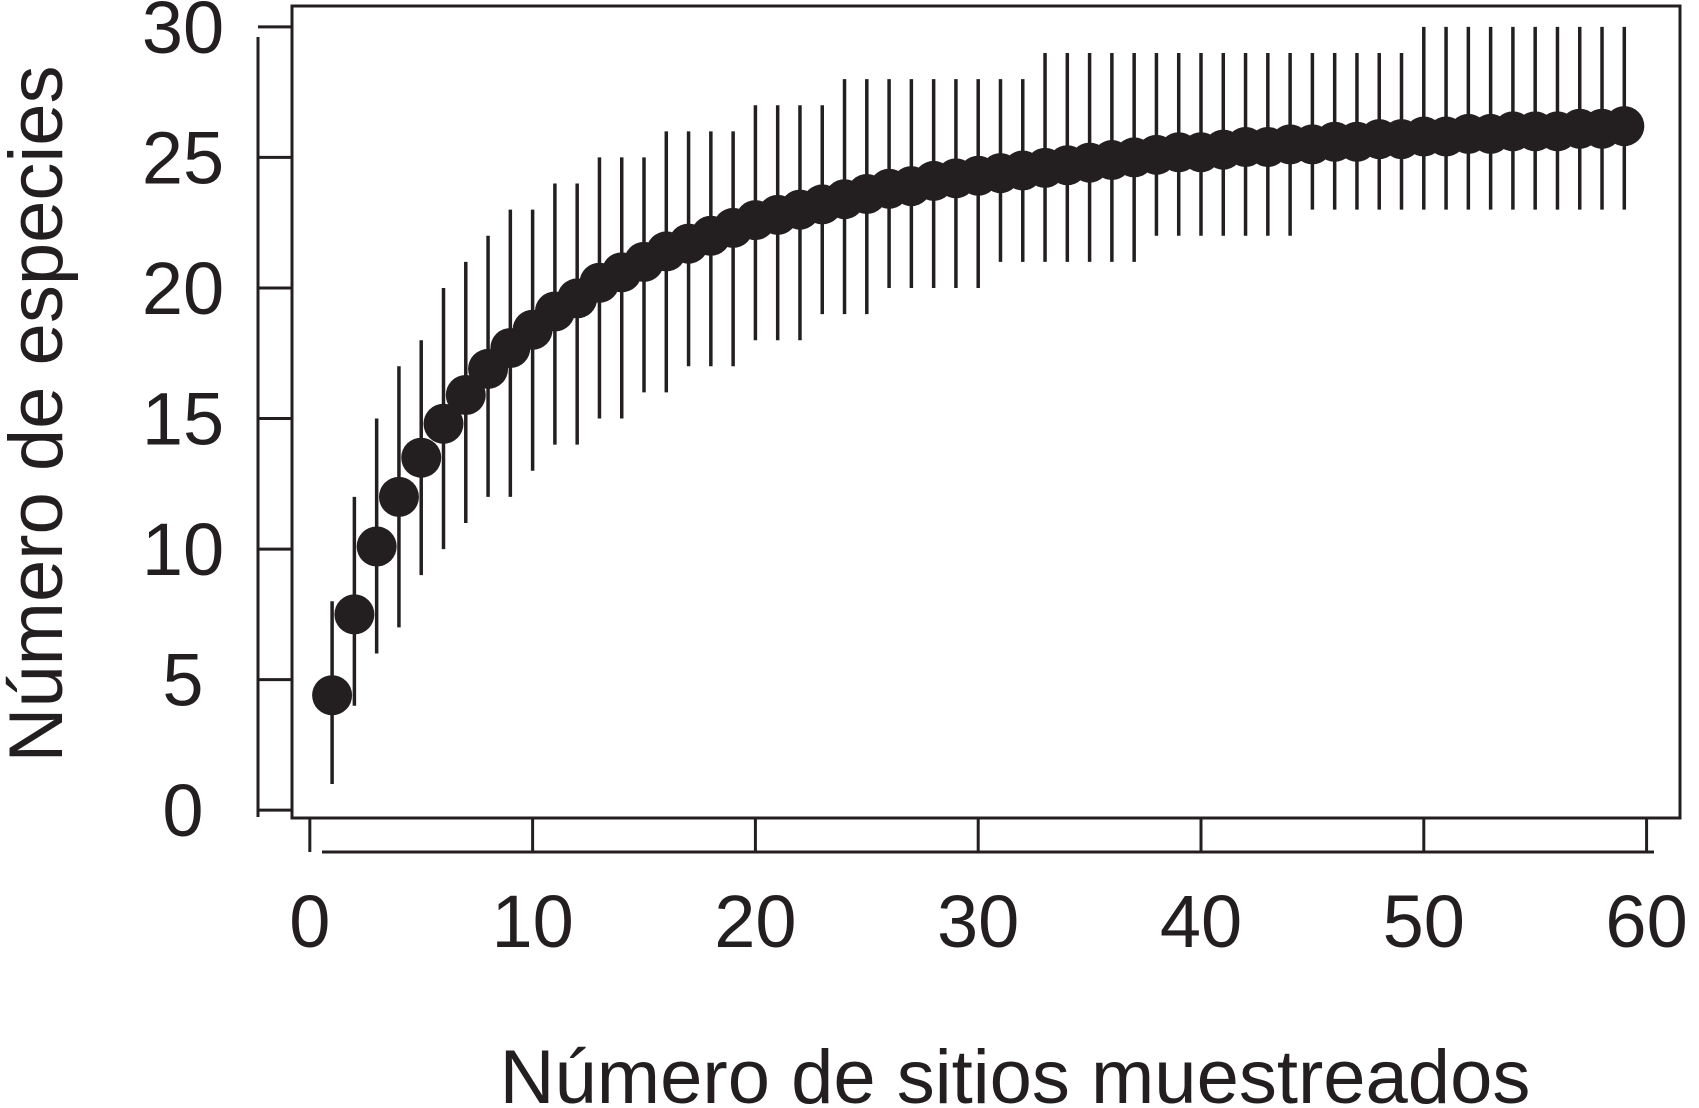  What do you see at coordinates (183, 288) in the screenshot?
I see `y-tick-label: 20` at bounding box center [183, 288].